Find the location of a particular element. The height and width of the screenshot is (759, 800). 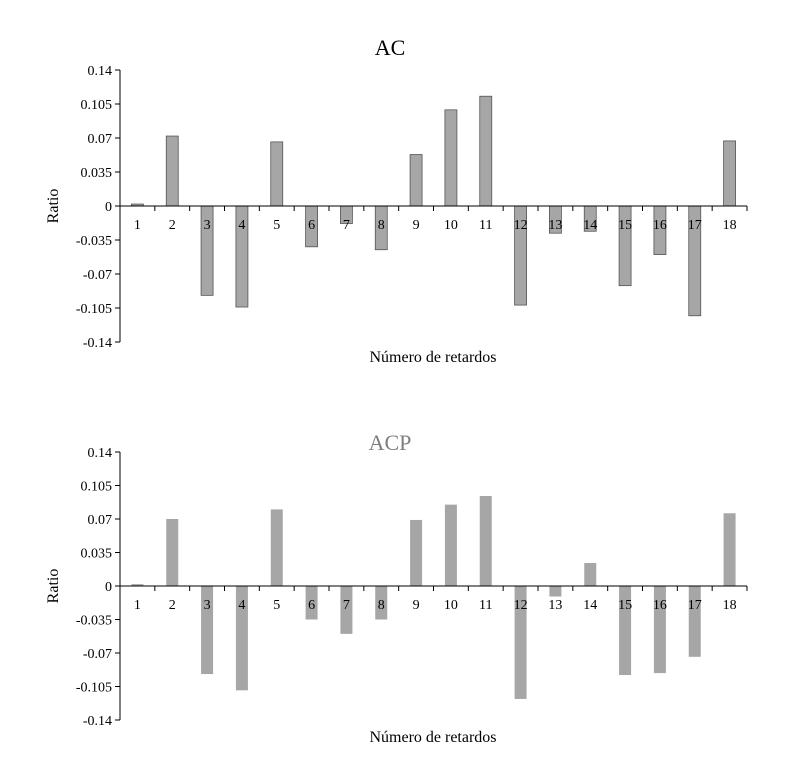

chart-title: ACP is located at coordinates (390, 442).